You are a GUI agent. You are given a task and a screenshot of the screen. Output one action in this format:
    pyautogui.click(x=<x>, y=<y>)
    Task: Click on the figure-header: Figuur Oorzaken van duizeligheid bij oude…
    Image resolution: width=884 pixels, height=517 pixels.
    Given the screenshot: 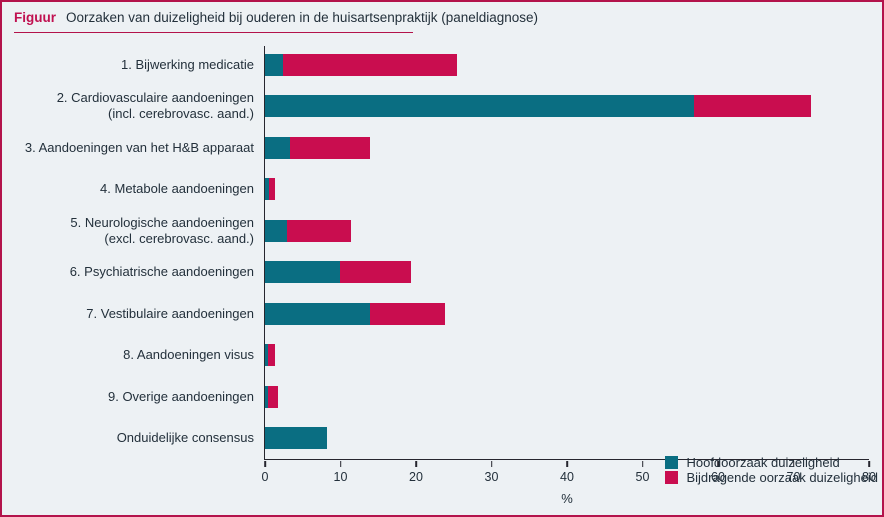 What is the action you would take?
    pyautogui.click(x=276, y=18)
    